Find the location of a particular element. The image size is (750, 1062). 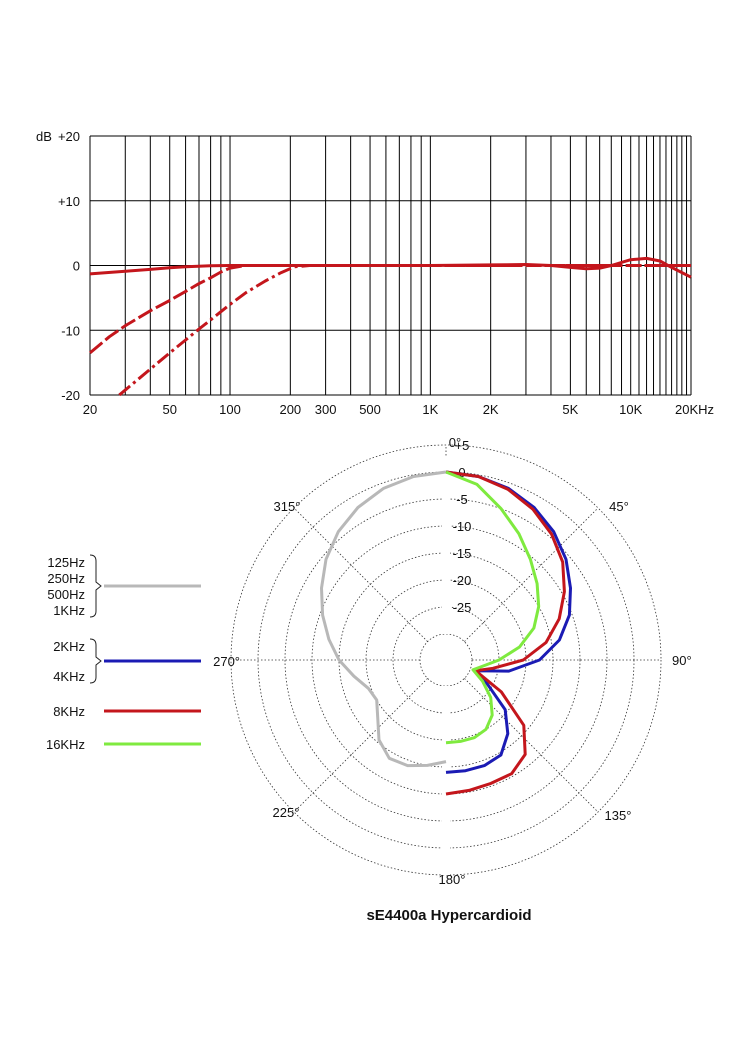

legend-label: 16KHz is located at coordinates (65, 744).